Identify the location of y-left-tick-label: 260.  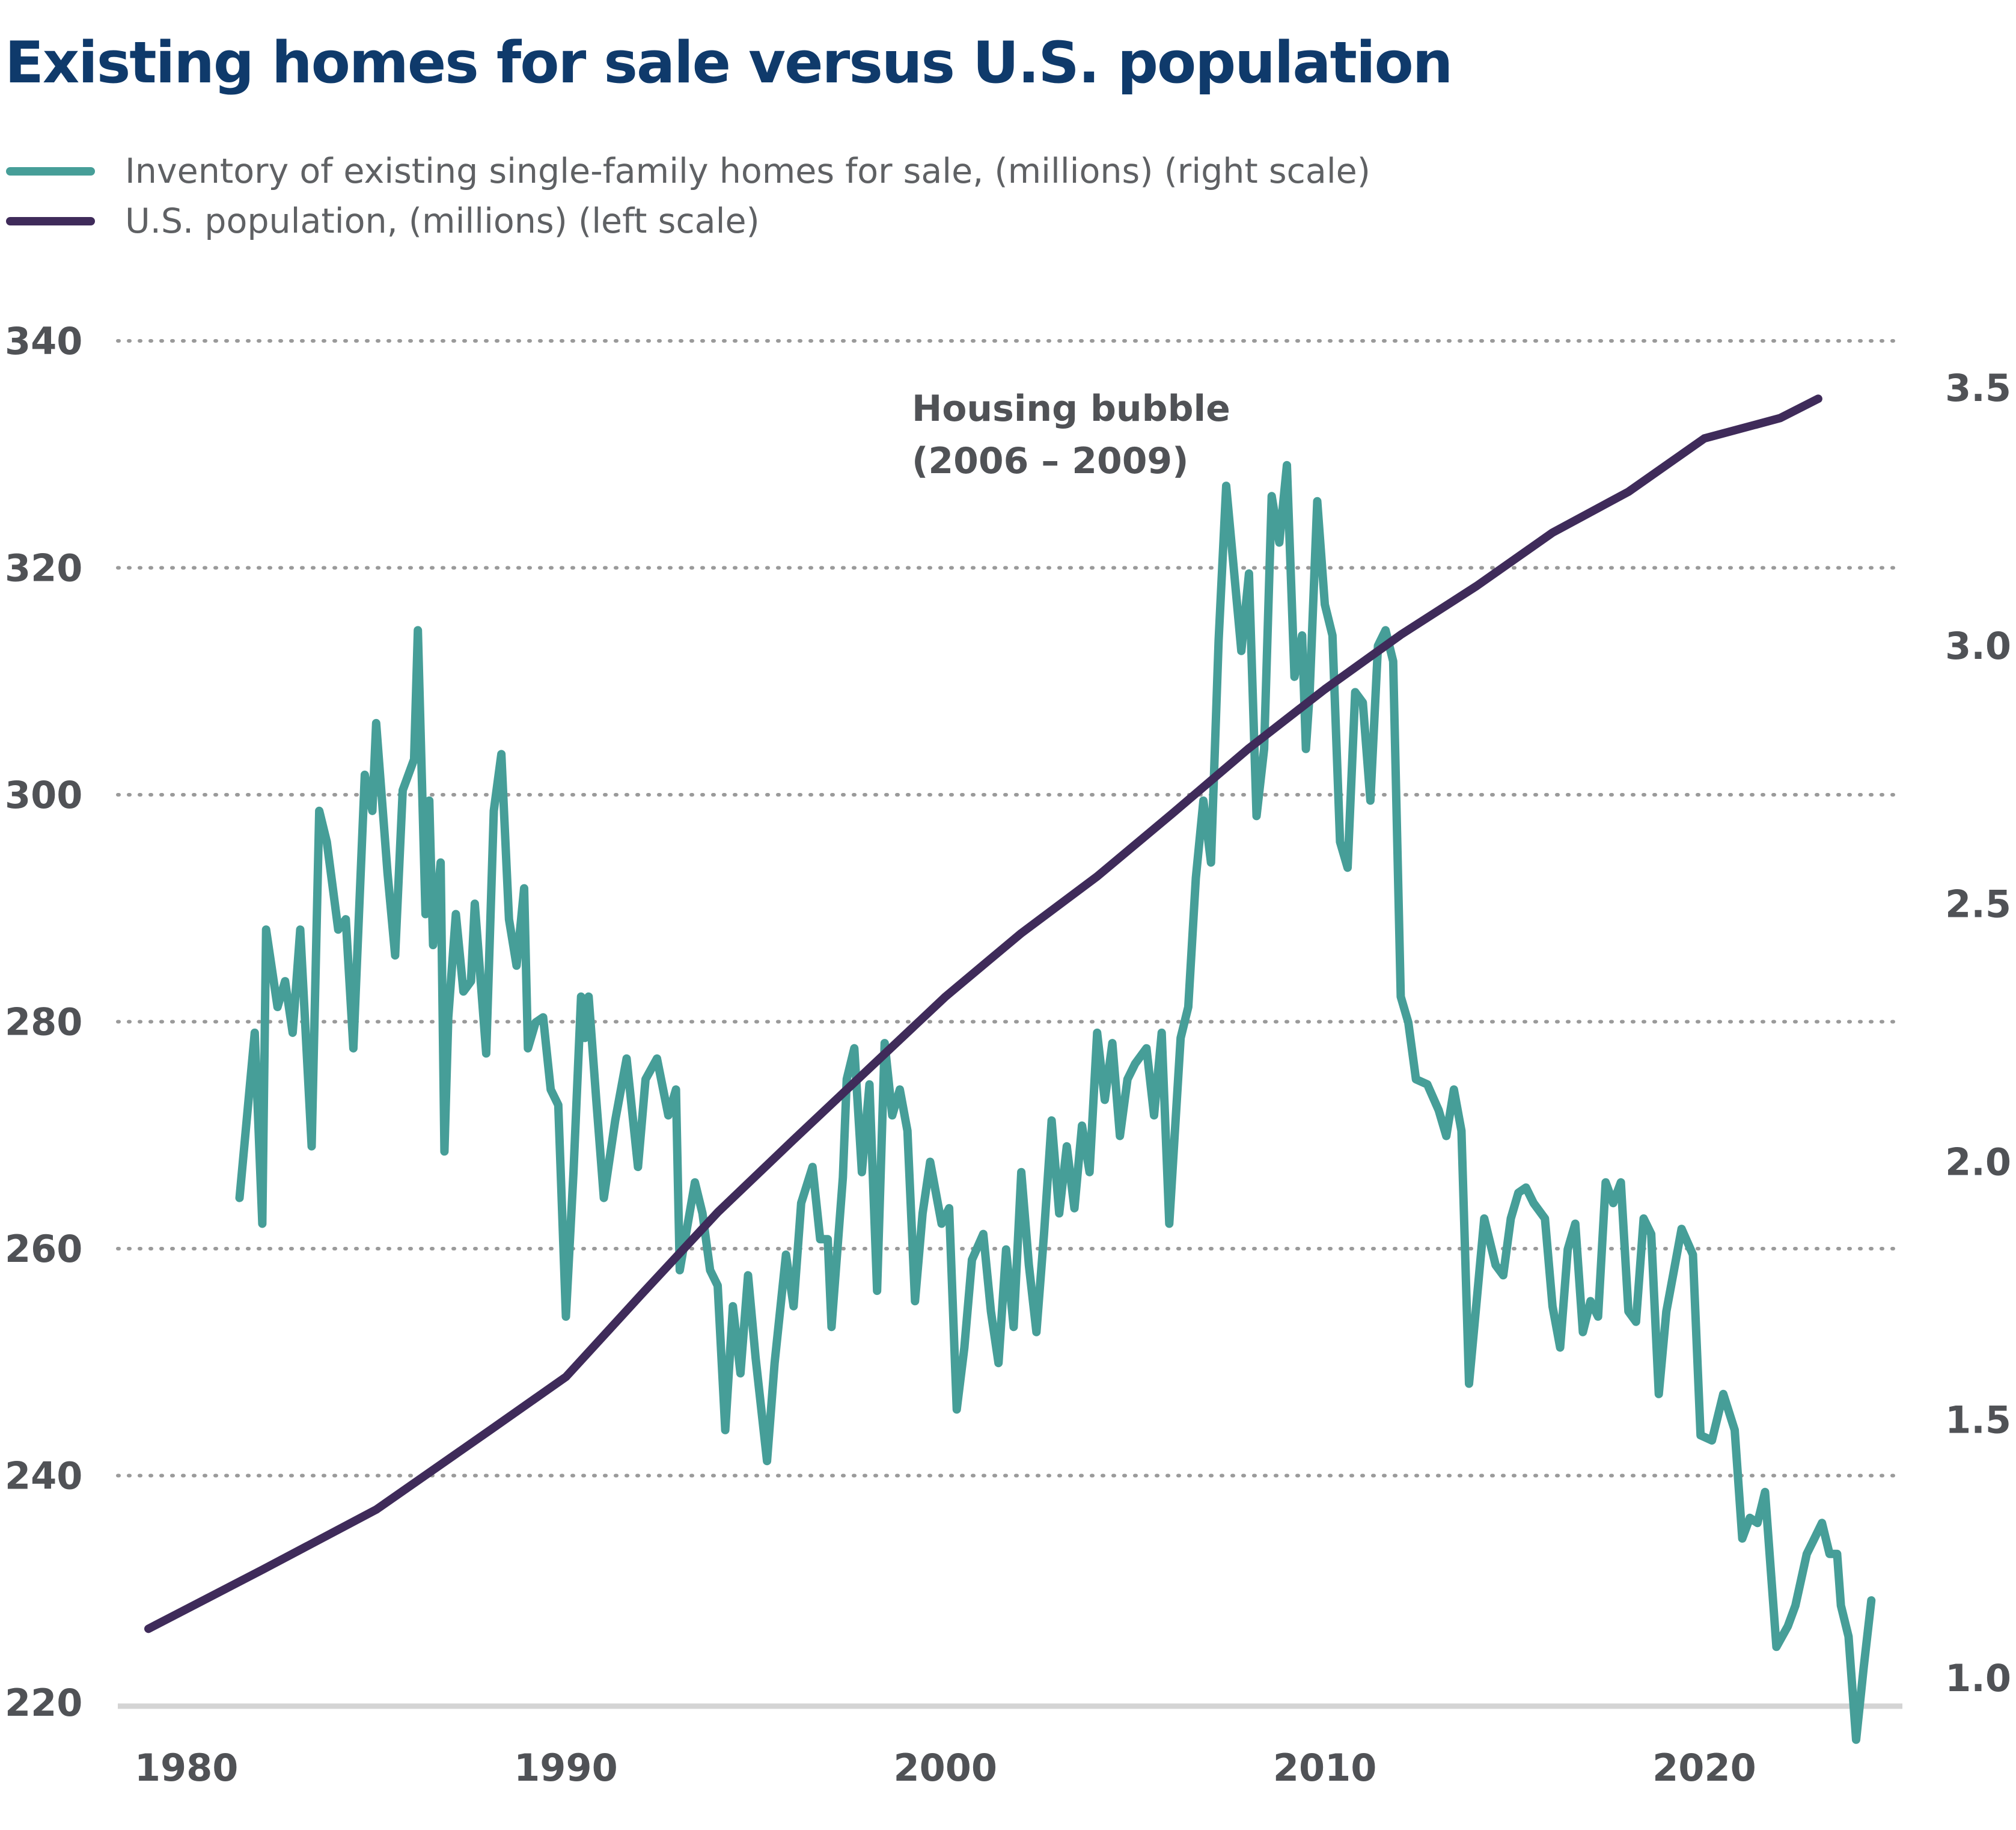
(44, 1249).